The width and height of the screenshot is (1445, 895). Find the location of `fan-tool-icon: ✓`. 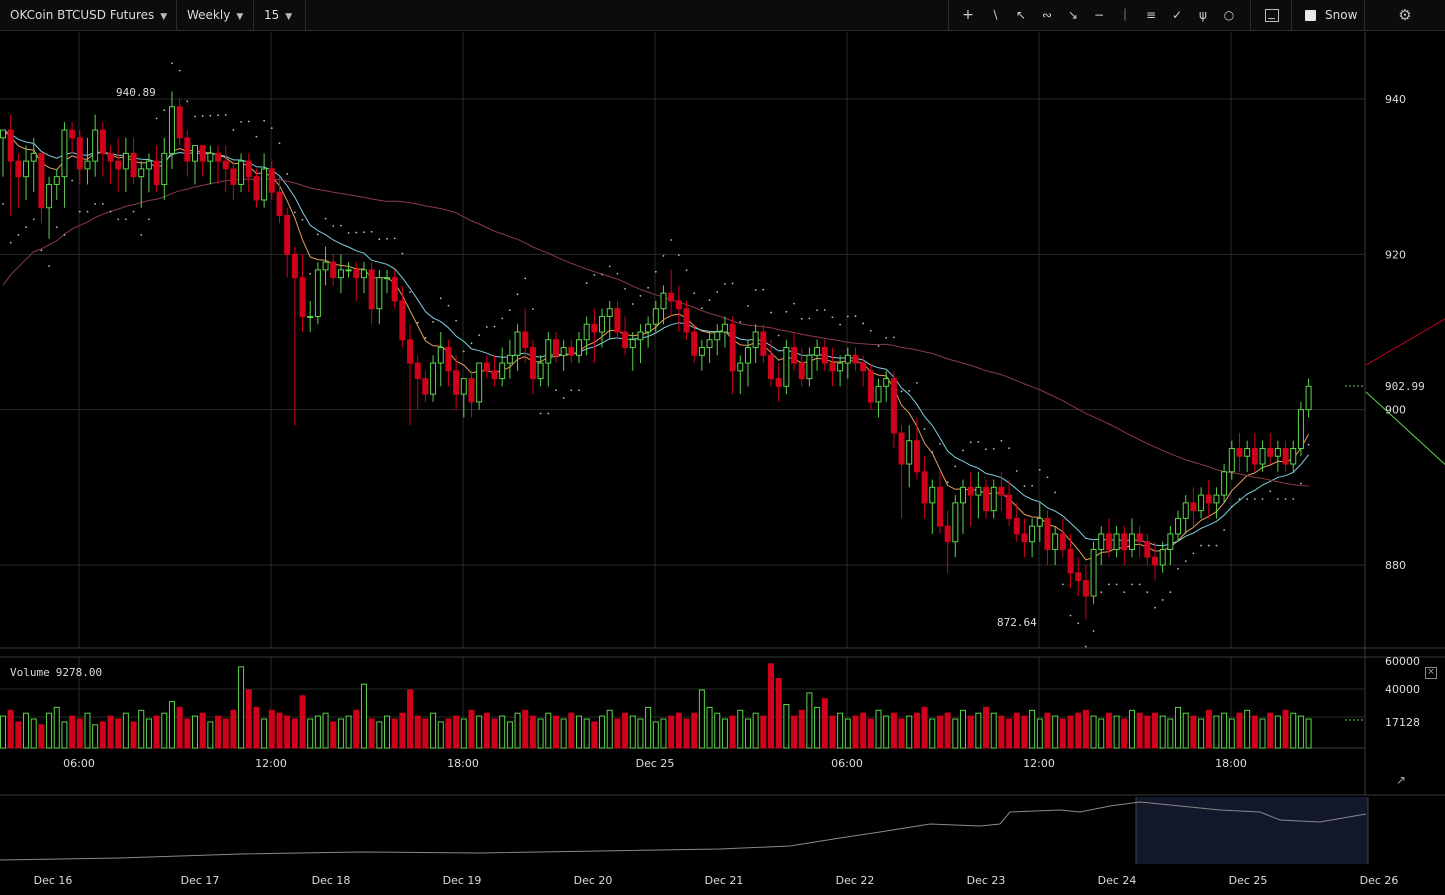

fan-tool-icon: ✓ is located at coordinates (1177, 15).